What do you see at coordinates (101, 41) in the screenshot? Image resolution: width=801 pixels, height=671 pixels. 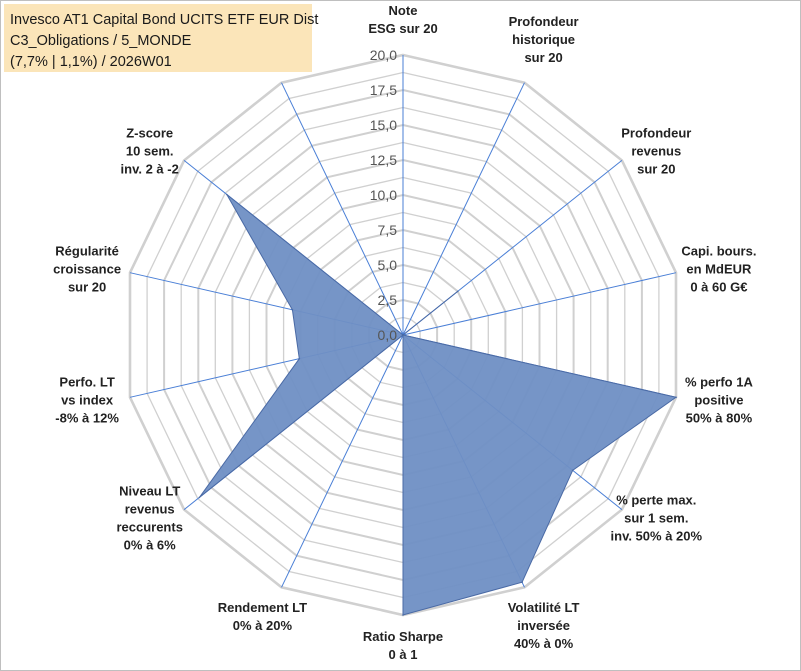 I see `title-line-2: C3_Obligations / 5_MONDE` at bounding box center [101, 41].